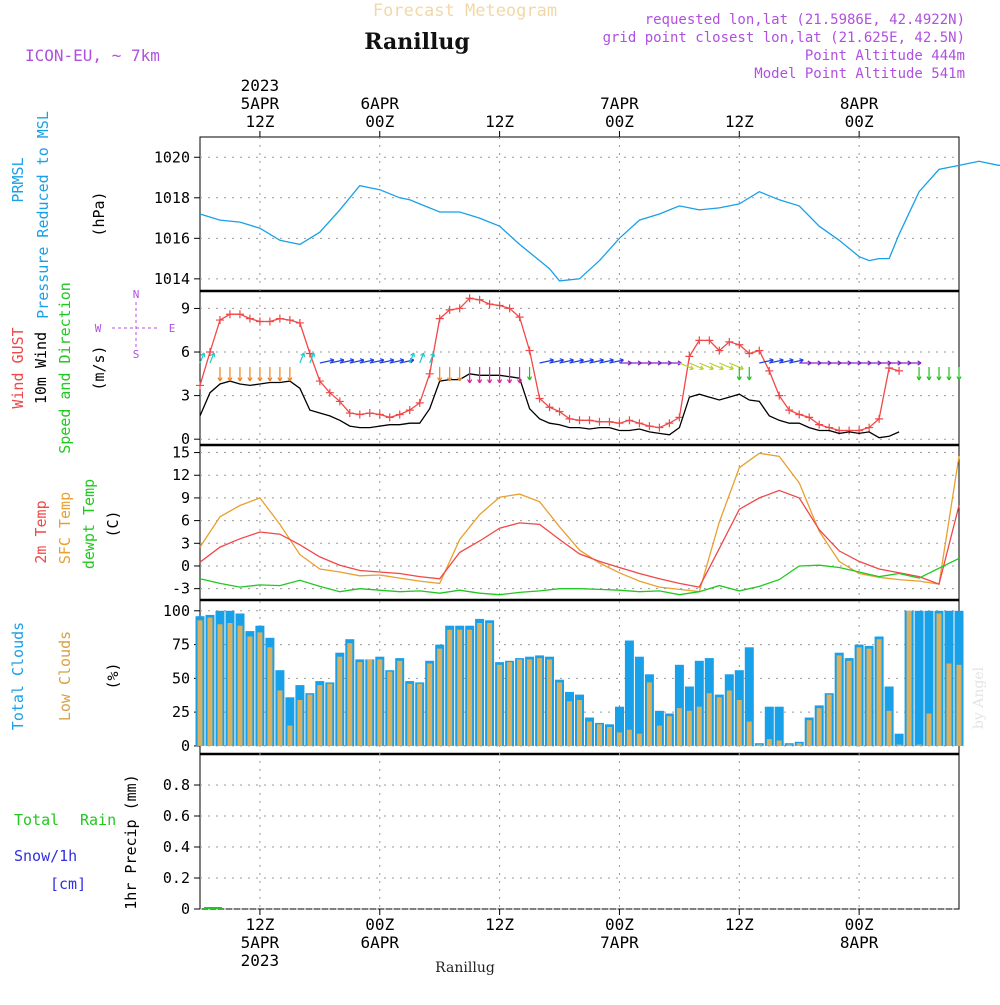 The image size is (1000, 1005). Describe the element at coordinates (176, 878) in the screenshot. I see `precip-ytick-label: 0.2` at that location.